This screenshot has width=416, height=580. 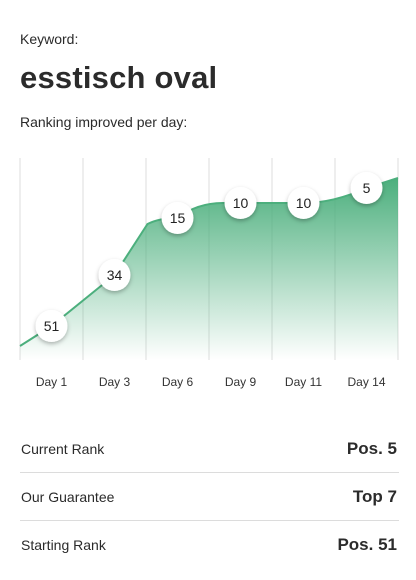 What do you see at coordinates (104, 122) in the screenshot?
I see `chart-subtitle: Ranking improved per day:` at bounding box center [104, 122].